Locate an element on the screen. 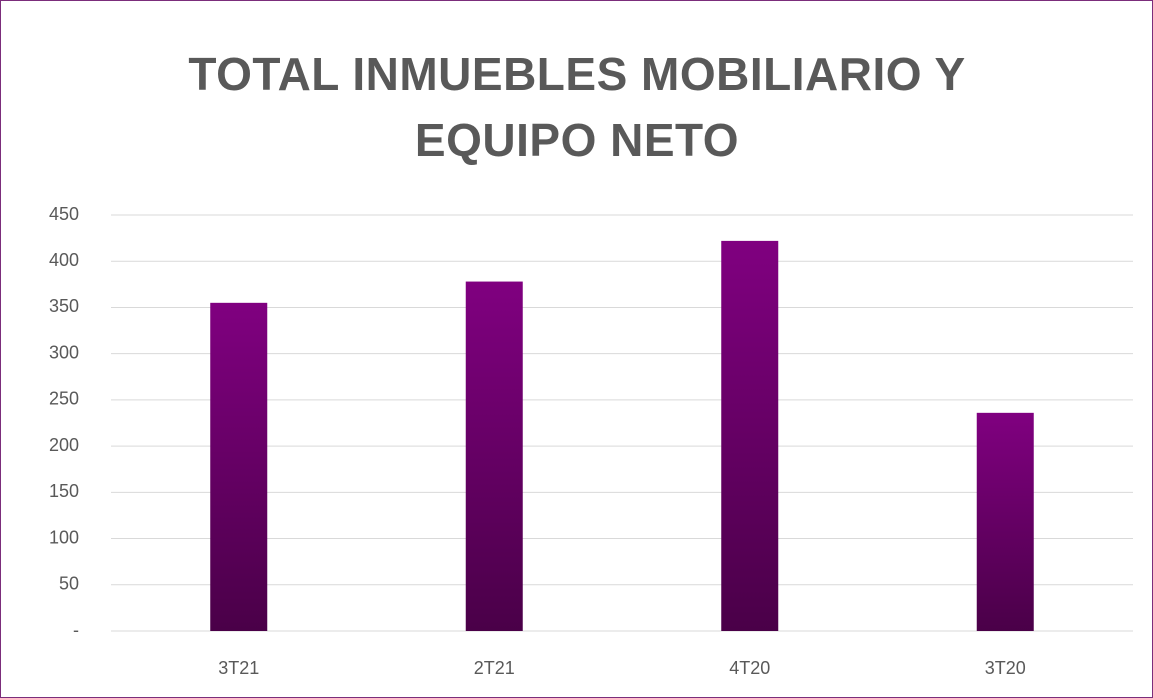 The image size is (1153, 698). y-tick-label: 350 is located at coordinates (64, 306).